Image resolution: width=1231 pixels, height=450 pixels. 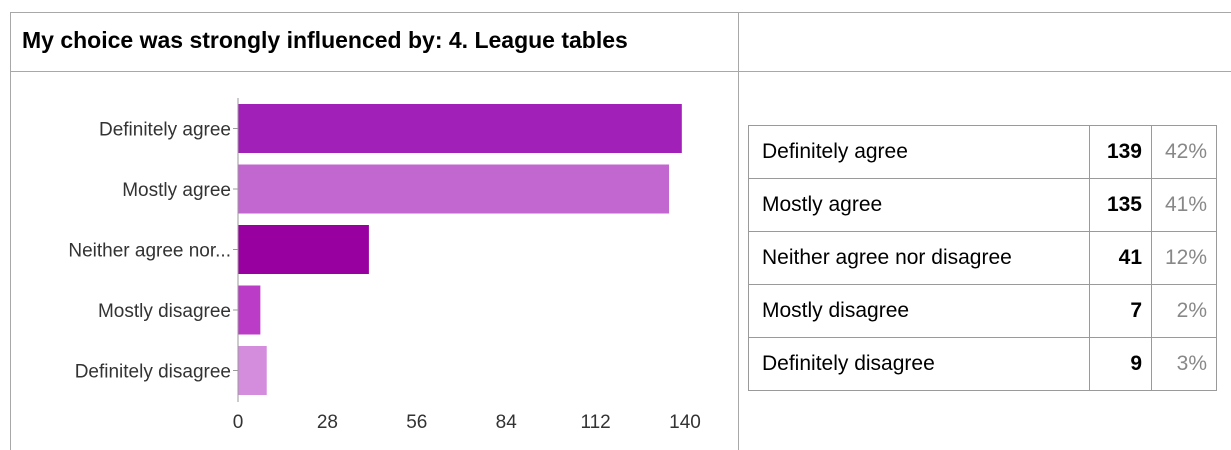 I want to click on x-tick-label: 84, so click(x=507, y=422).